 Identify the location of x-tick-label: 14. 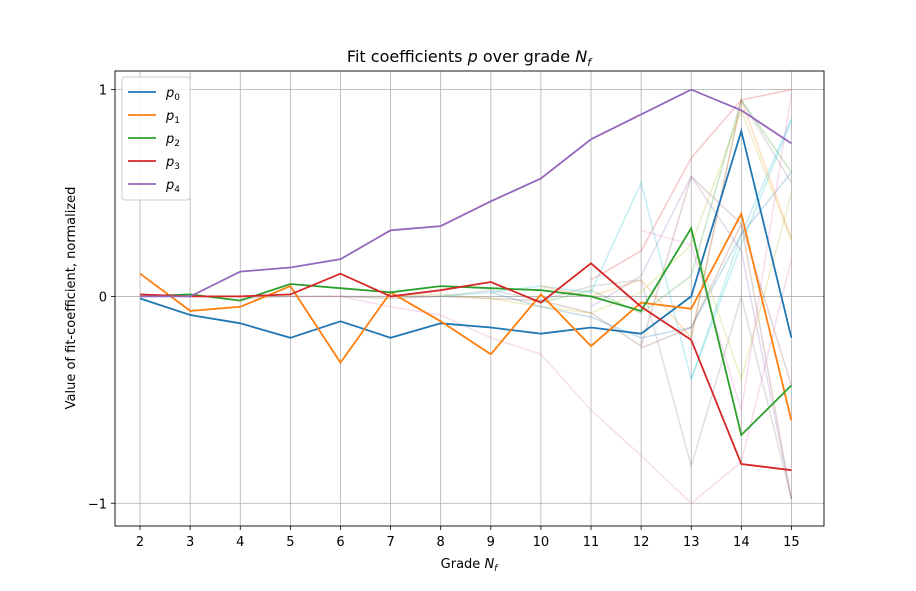
(741, 542).